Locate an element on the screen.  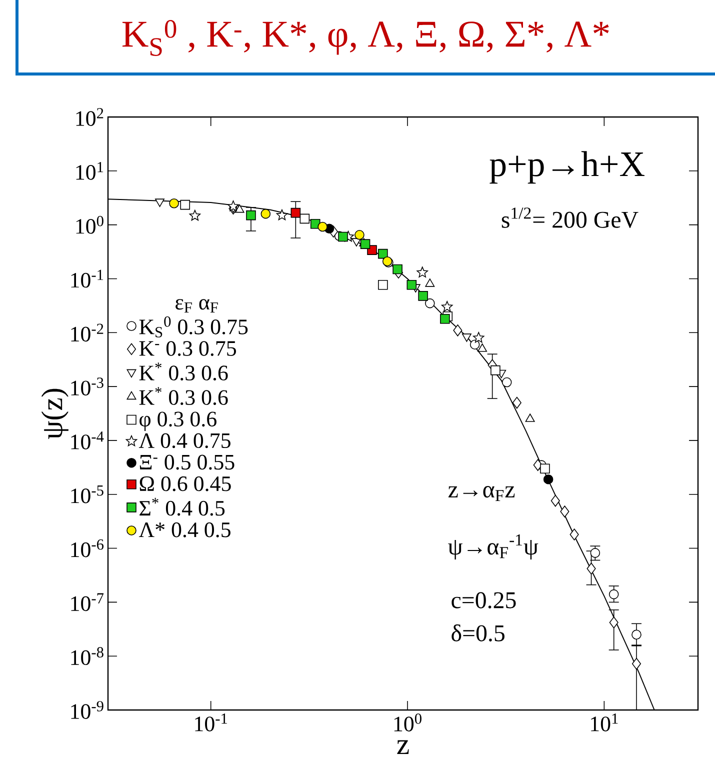
y-tick-label: 10$^{0}$ is located at coordinates (90, 225).